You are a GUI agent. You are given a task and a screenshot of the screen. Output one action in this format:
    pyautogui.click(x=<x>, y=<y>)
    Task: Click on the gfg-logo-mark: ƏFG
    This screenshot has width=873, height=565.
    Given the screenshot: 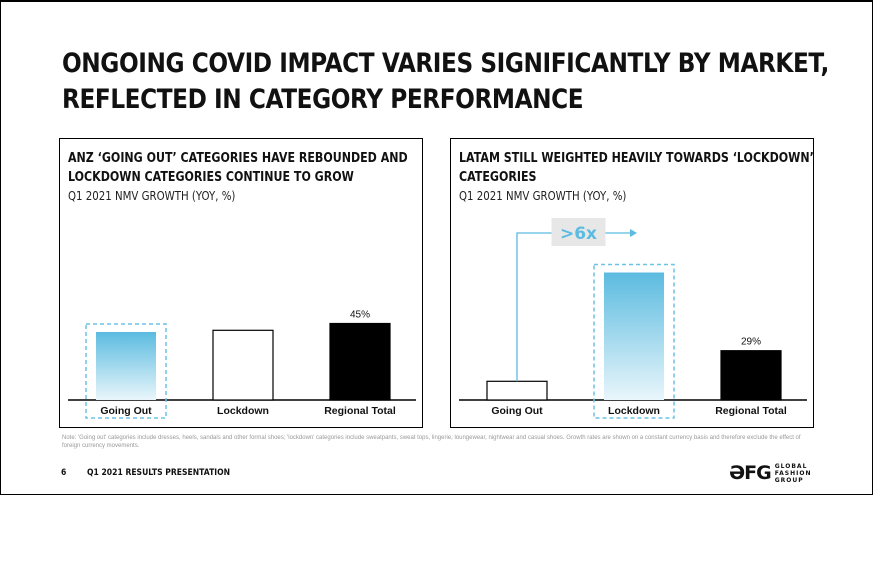 What is the action you would take?
    pyautogui.click(x=750, y=473)
    